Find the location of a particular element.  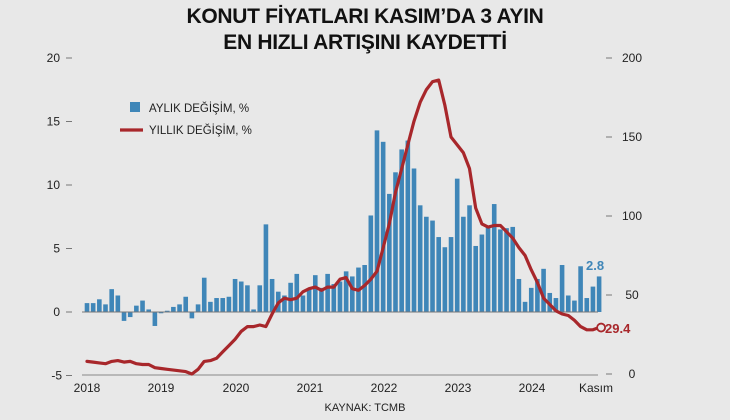

right-axis-tick-label: 50 is located at coordinates (632, 295).